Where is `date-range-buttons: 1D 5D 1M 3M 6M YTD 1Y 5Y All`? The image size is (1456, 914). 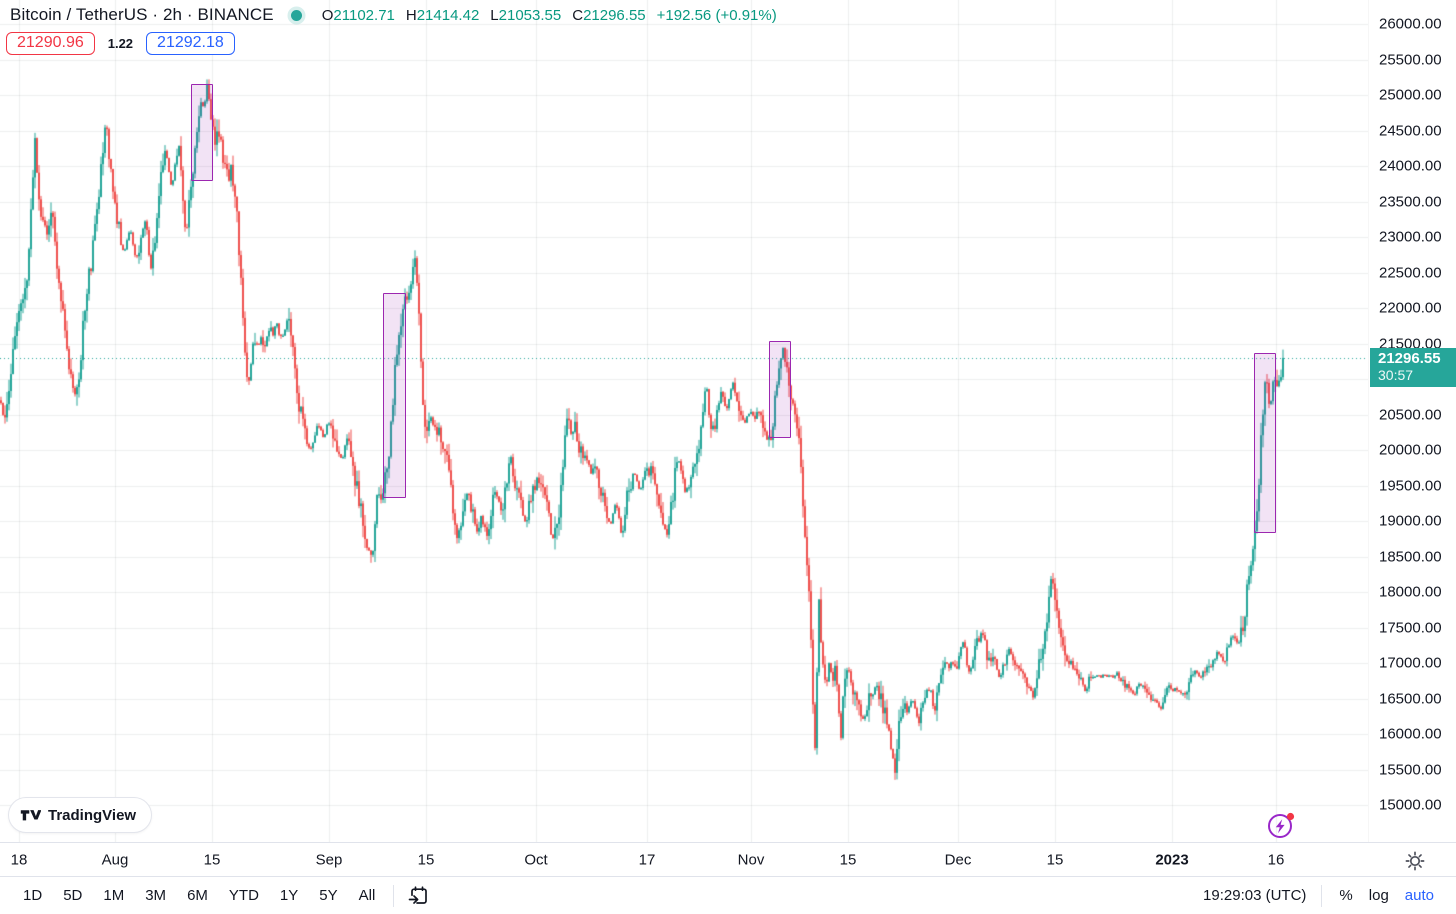 date-range-buttons: 1D 5D 1M 3M 6M YTD 1Y 5Y All is located at coordinates (199, 895).